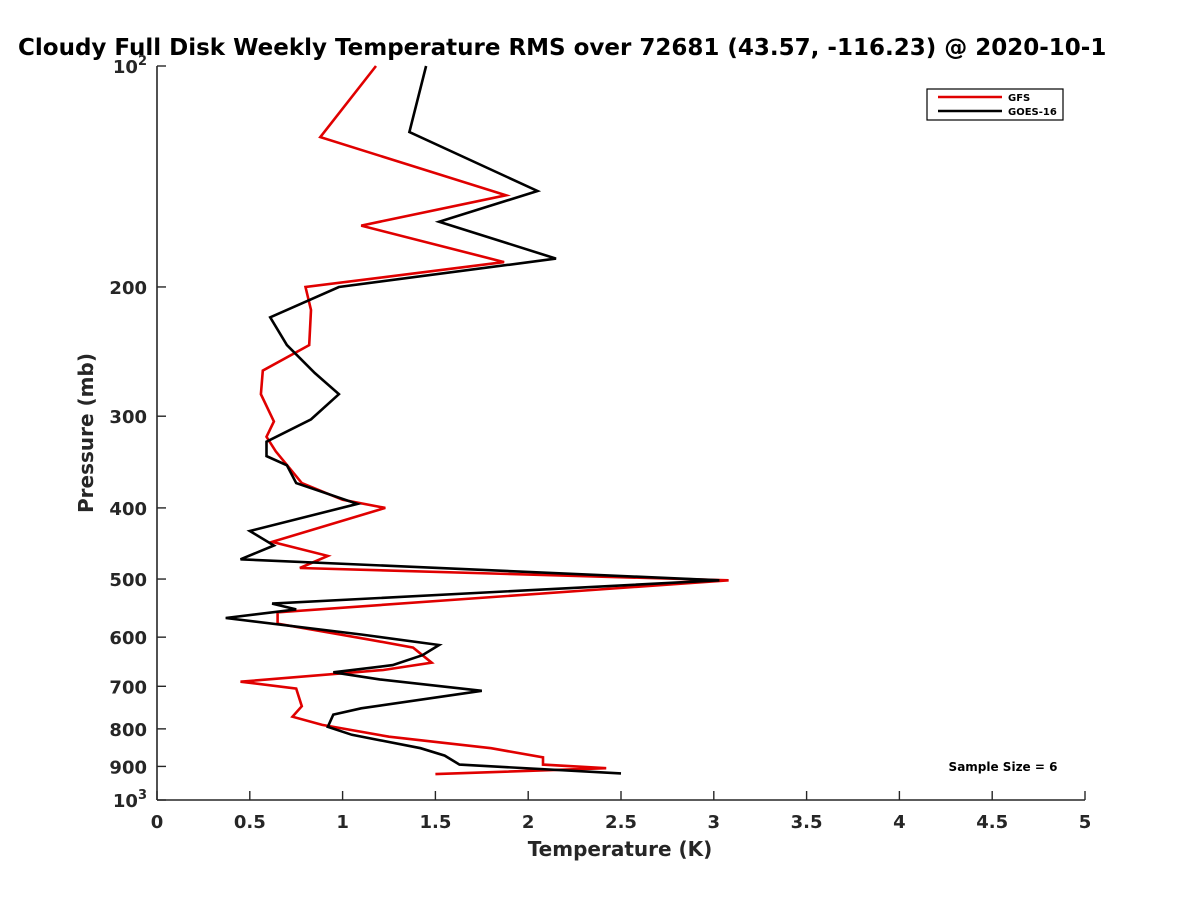 The width and height of the screenshot is (1200, 900). I want to click on x-tick-label: 2.5, so click(621, 822).